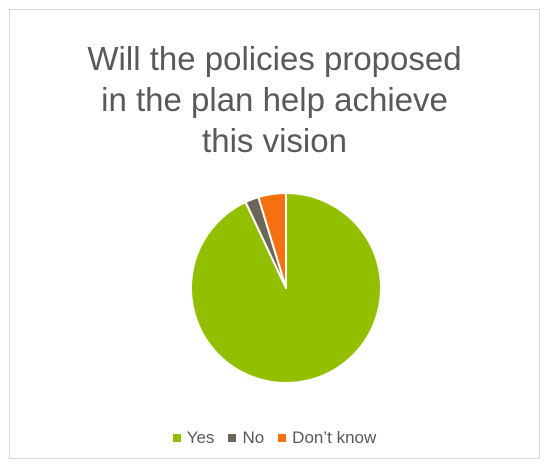 This screenshot has height=470, width=551. Describe the element at coordinates (274, 438) in the screenshot. I see `legend: Yes No Don’t know` at that location.